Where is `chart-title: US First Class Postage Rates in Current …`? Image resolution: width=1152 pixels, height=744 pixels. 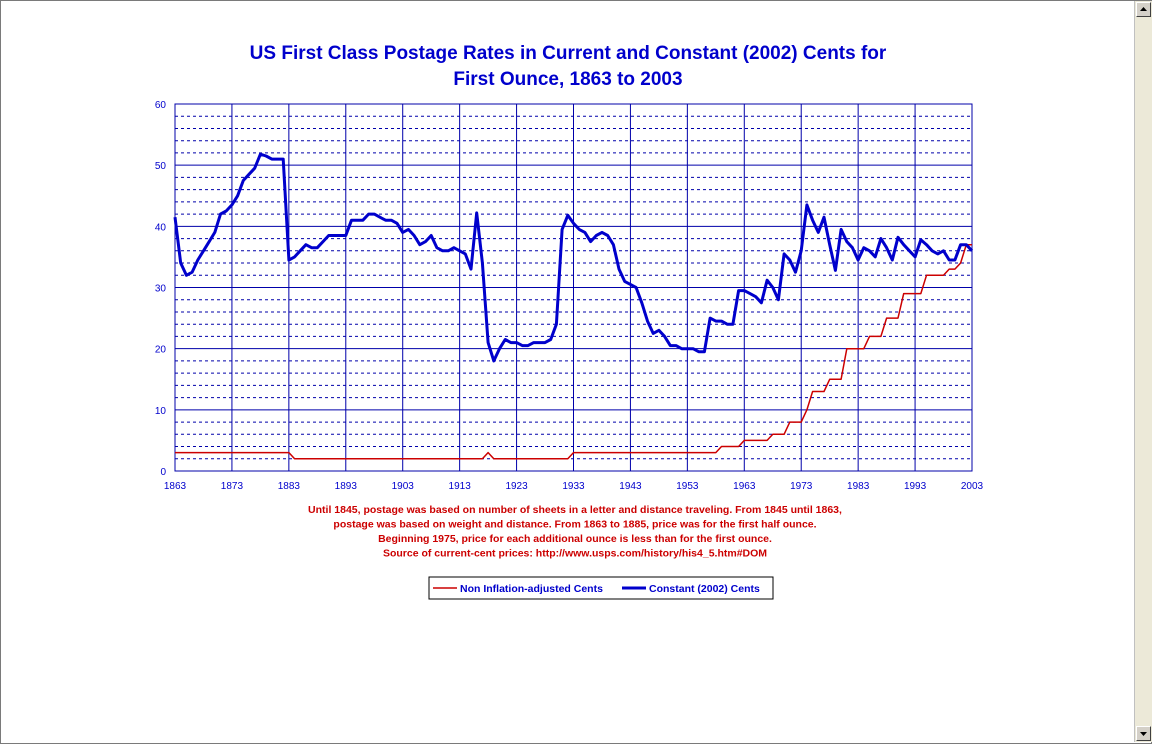
chart-title: US First Class Postage Rates in Current … is located at coordinates (568, 66).